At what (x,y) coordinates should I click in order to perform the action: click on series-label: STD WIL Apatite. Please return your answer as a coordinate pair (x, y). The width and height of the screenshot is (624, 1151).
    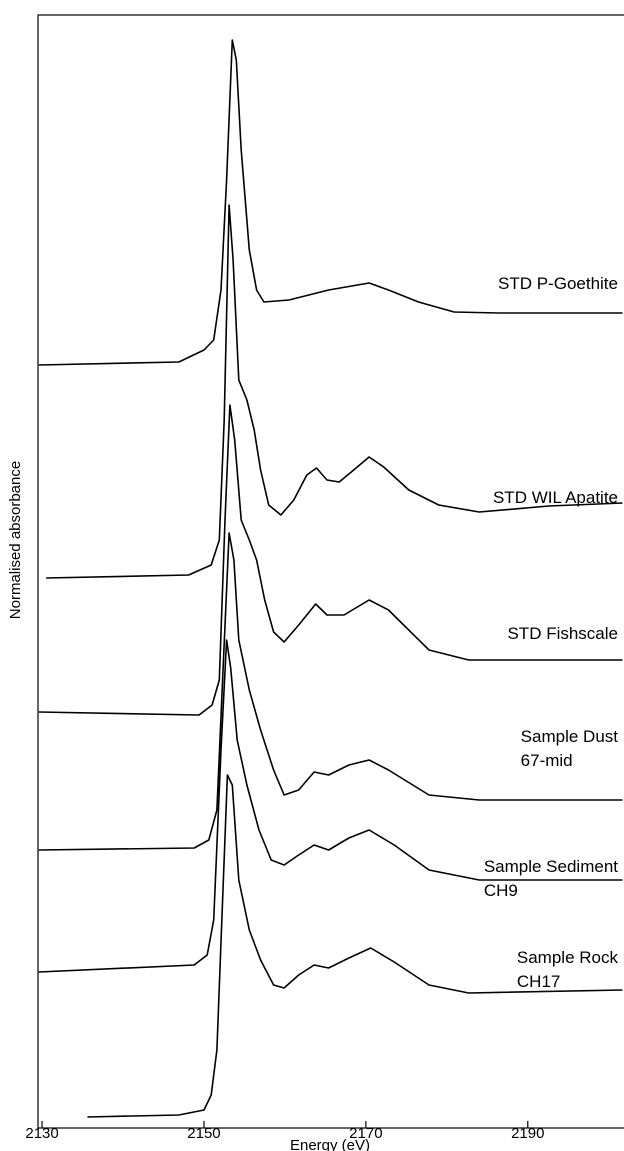
    Looking at the image, I should click on (555, 497).